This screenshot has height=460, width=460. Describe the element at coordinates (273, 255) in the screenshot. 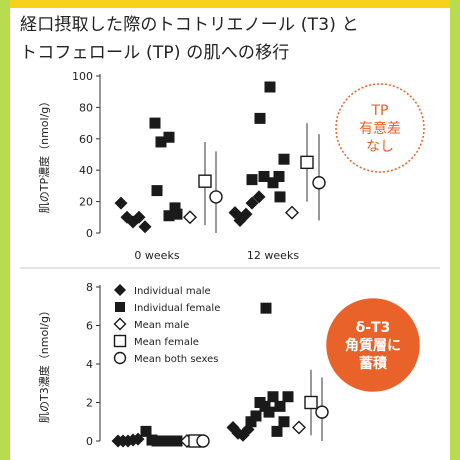

I see `chart1-category-label: 12 weeks` at that location.